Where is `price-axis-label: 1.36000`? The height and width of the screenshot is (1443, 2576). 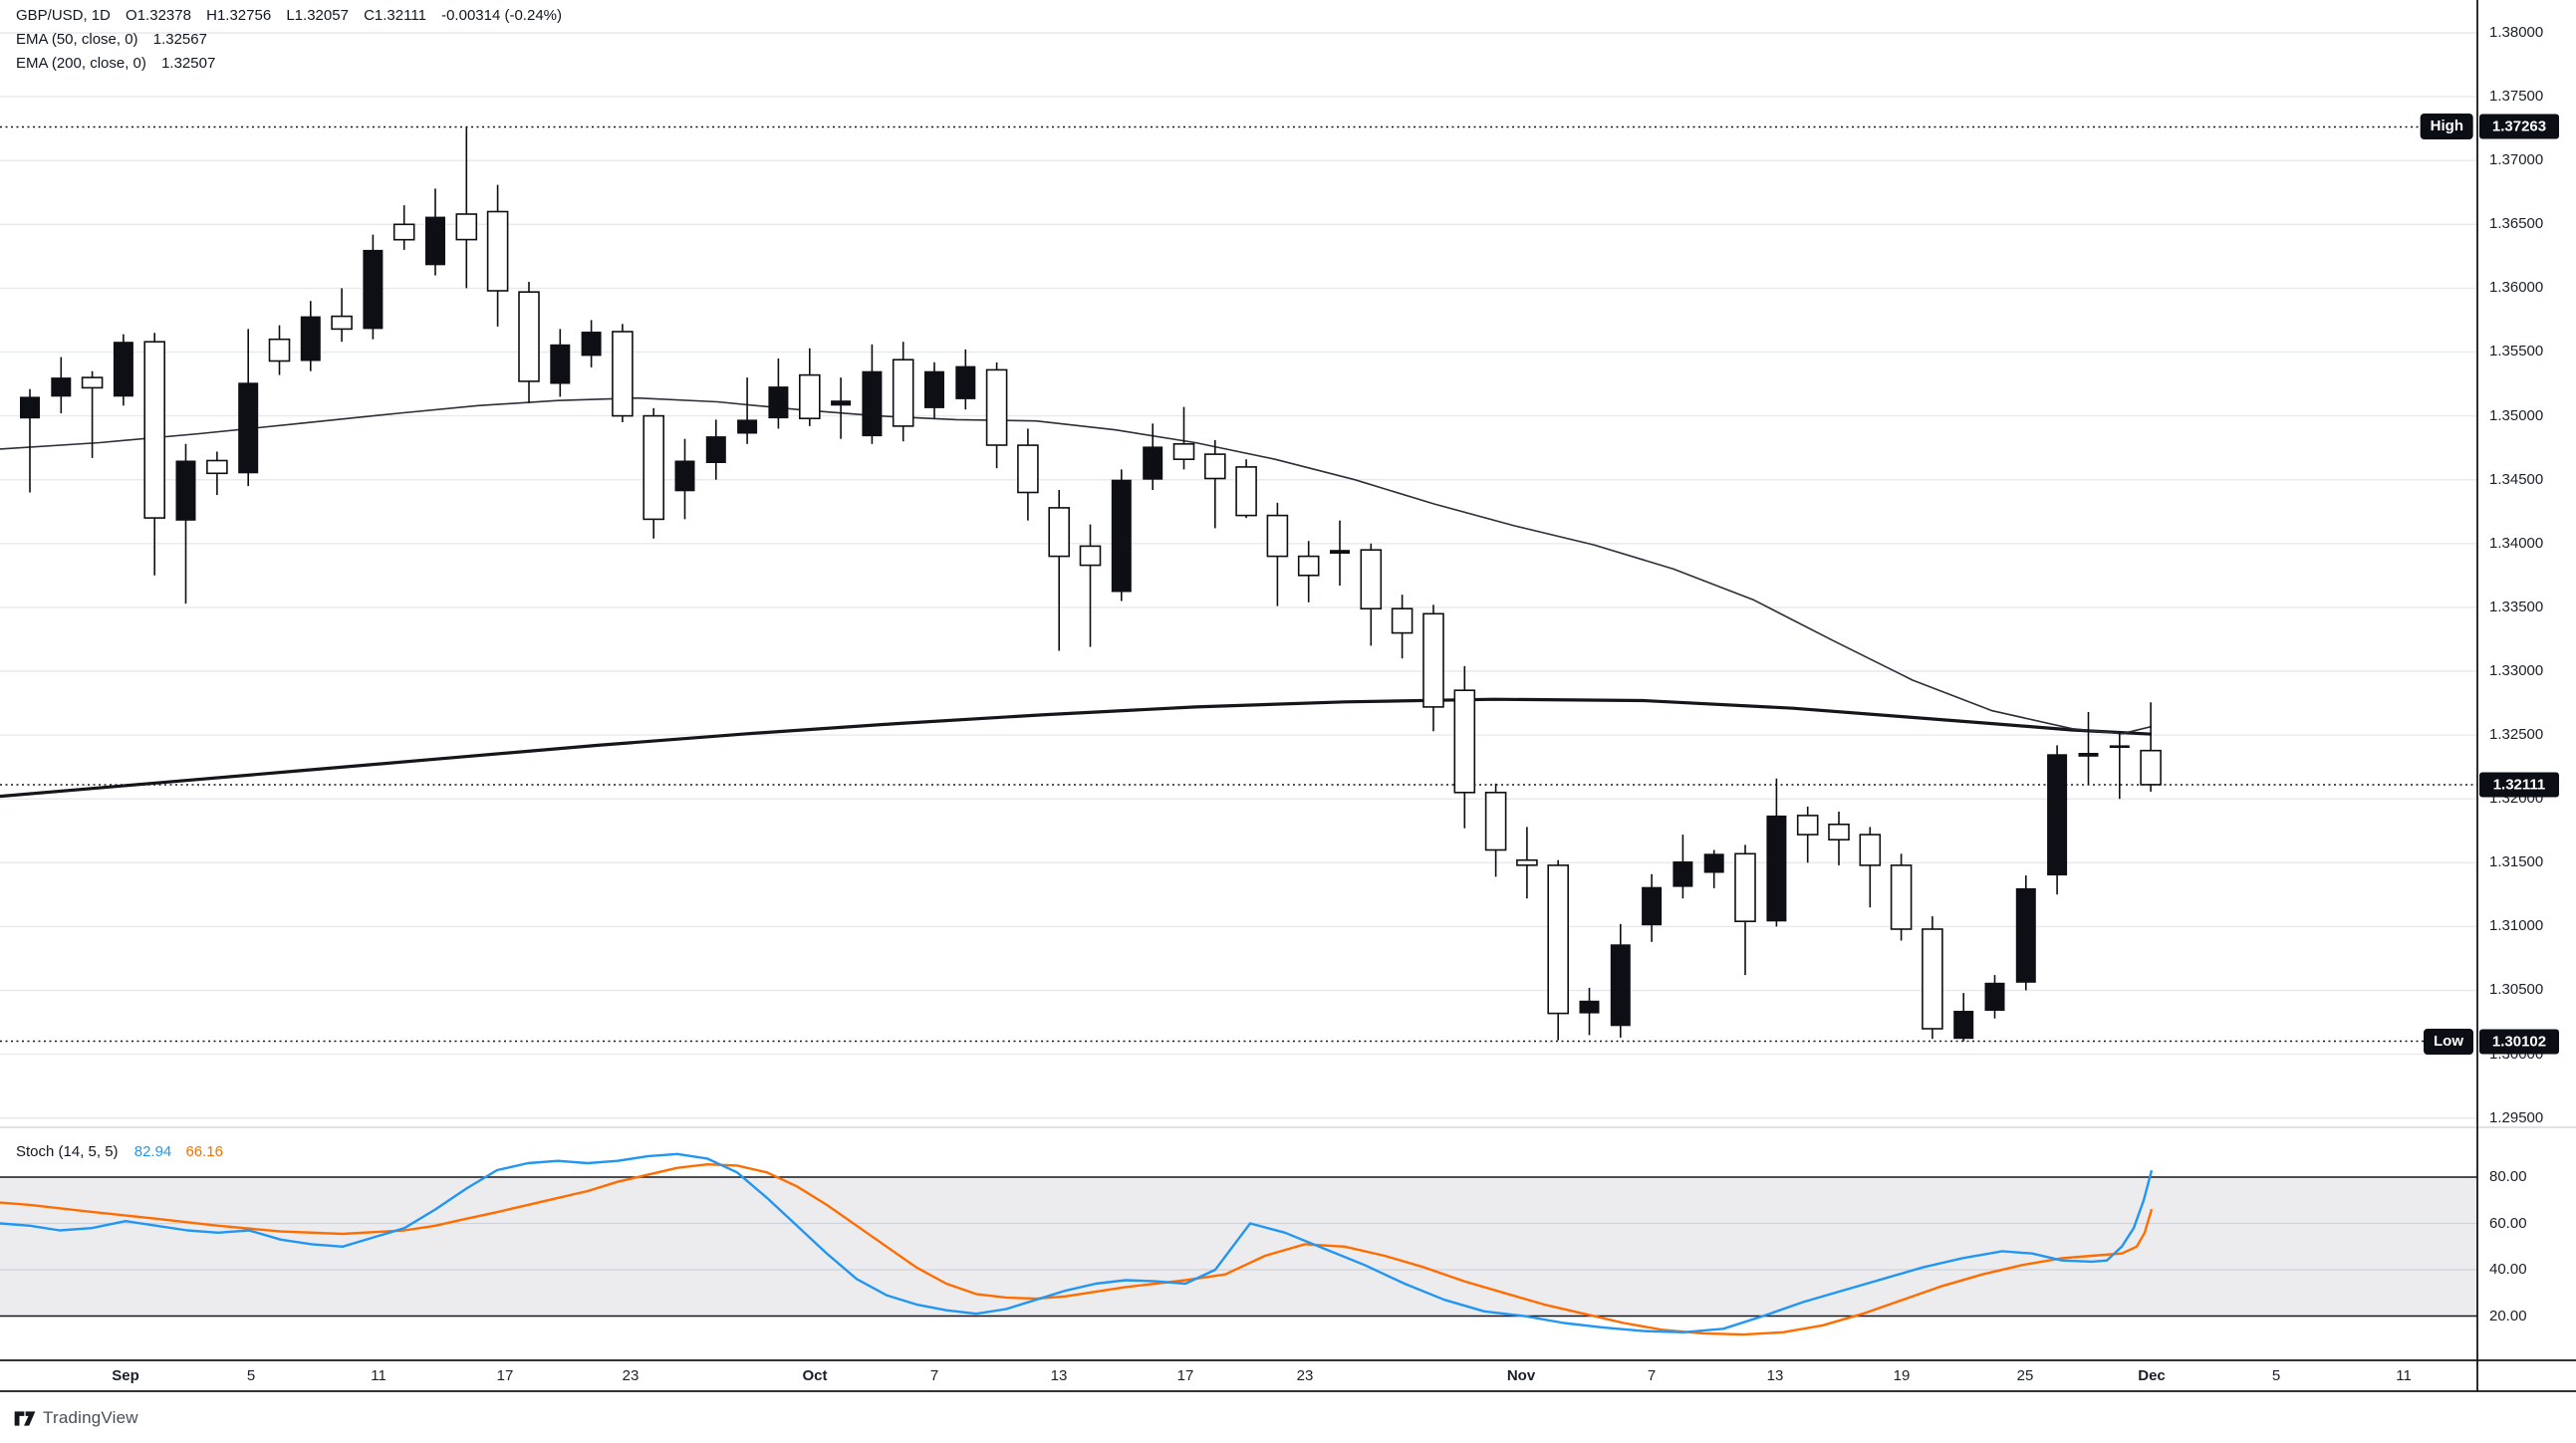 price-axis-label: 1.36000 is located at coordinates (2516, 287).